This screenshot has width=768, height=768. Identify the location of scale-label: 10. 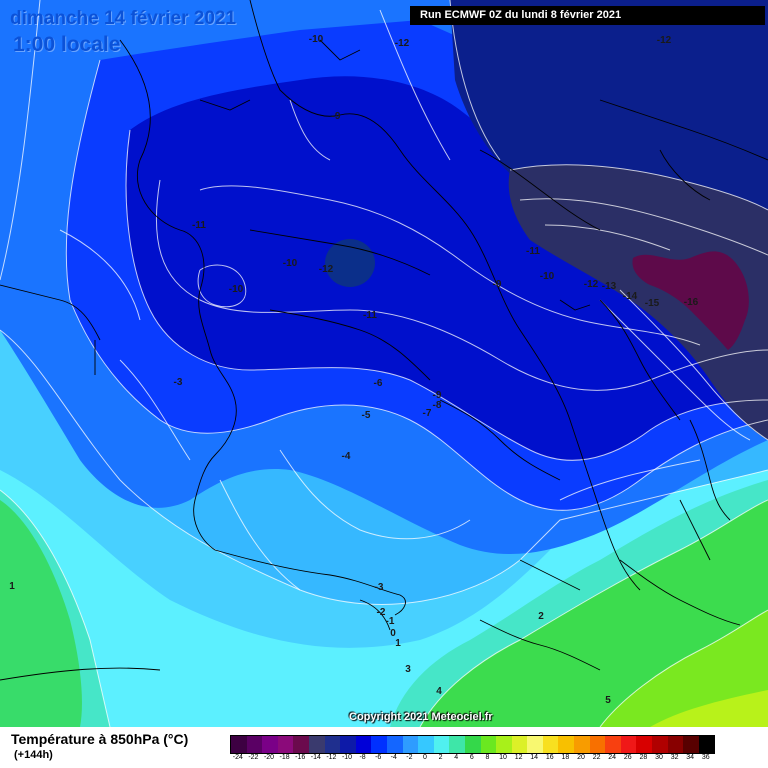
(503, 757).